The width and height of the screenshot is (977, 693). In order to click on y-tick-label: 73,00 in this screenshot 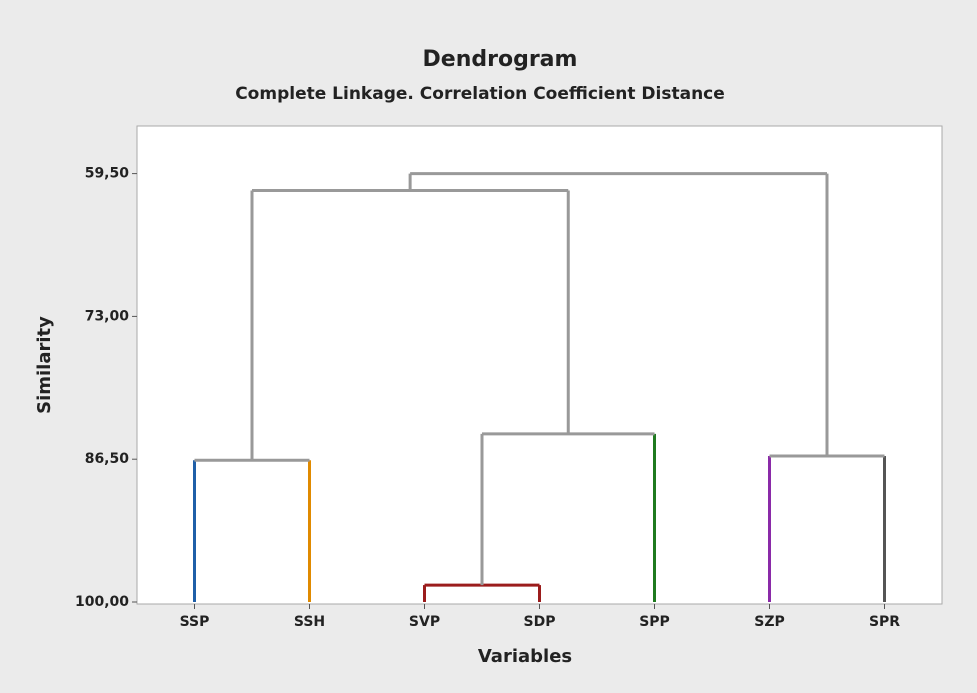, I will do `click(107, 316)`.